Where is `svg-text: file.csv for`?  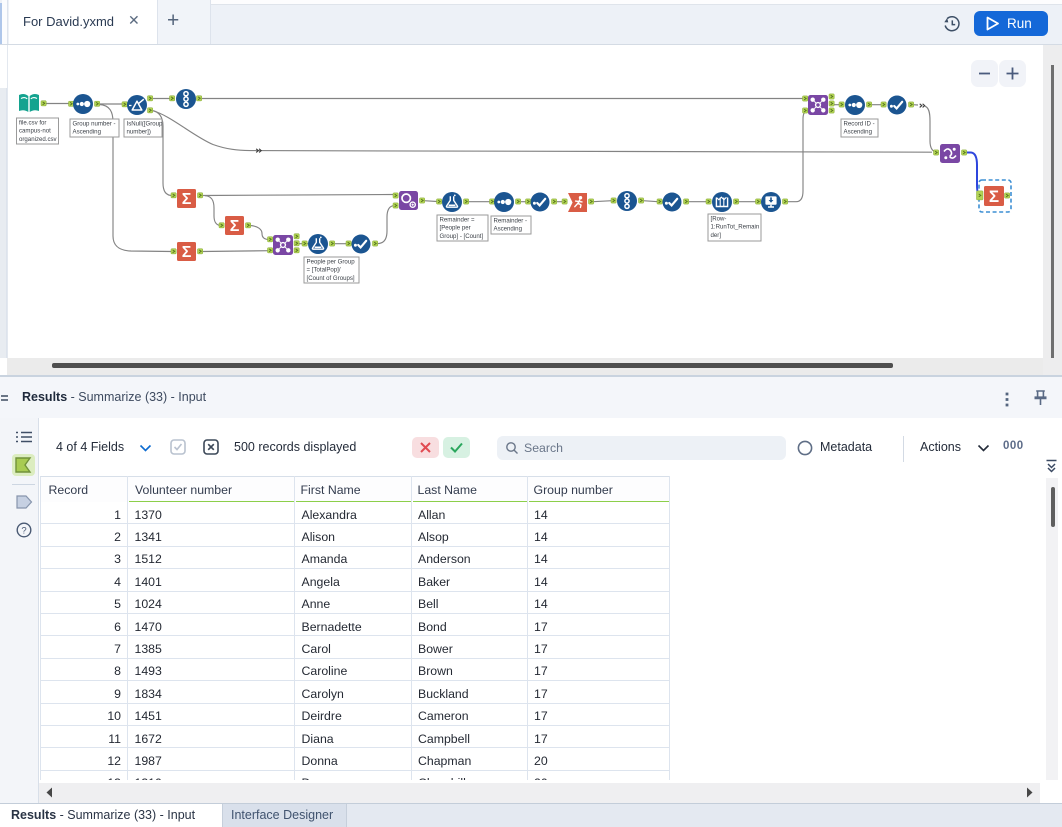 svg-text: file.csv for is located at coordinates (32, 122).